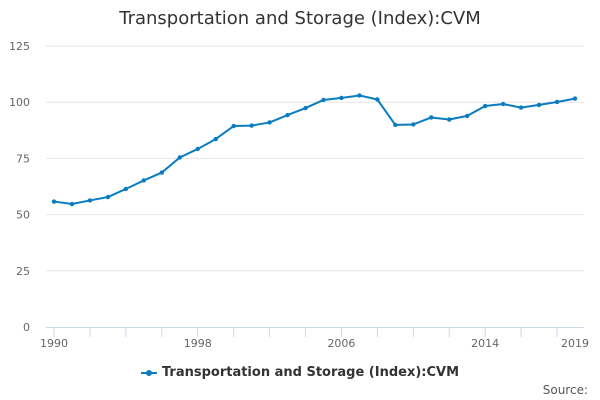 This screenshot has height=400, width=600. I want to click on x-tick-label: 2006, so click(341, 343).